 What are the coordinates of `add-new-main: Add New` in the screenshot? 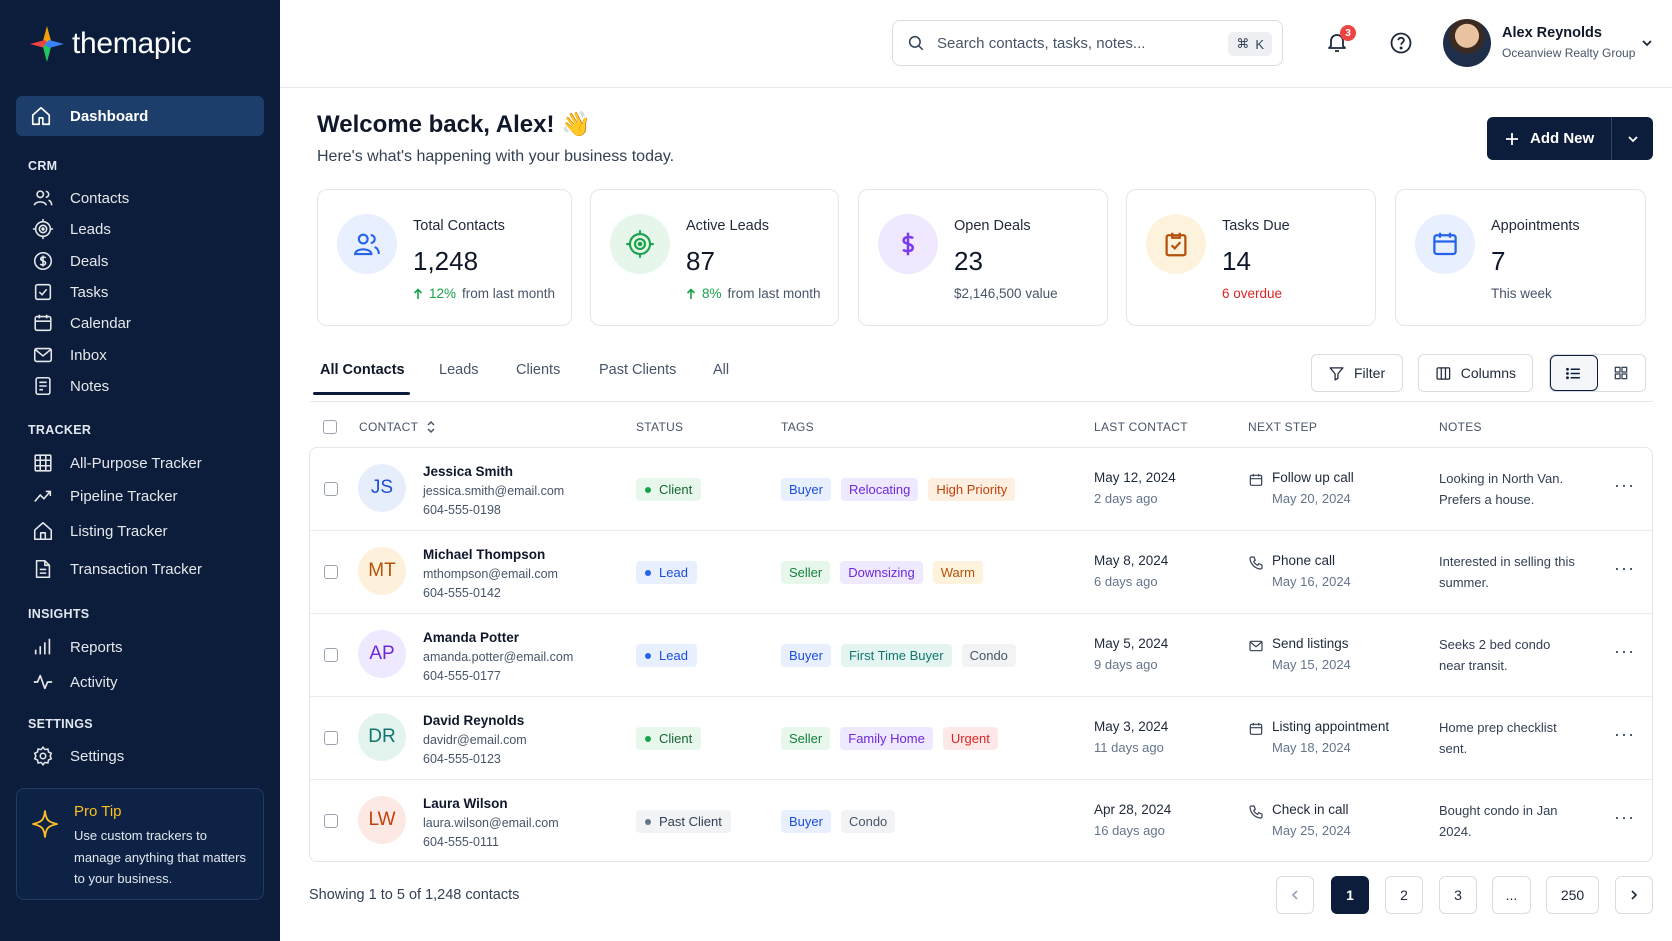 It's located at (1549, 138).